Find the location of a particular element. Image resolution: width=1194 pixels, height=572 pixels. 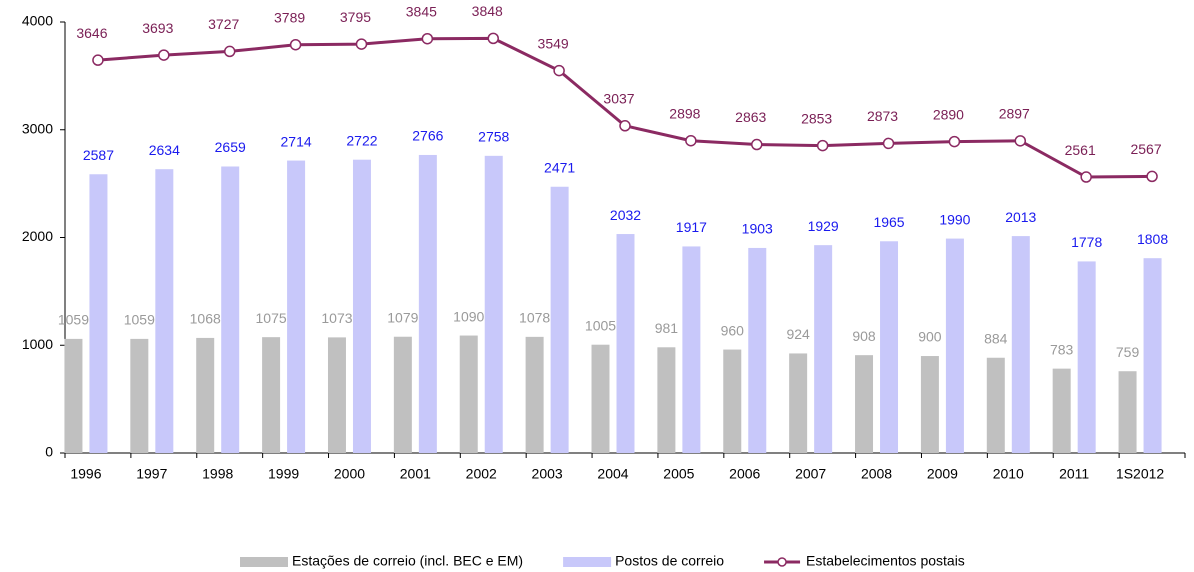

x-tick-label: 2000 is located at coordinates (349, 474).